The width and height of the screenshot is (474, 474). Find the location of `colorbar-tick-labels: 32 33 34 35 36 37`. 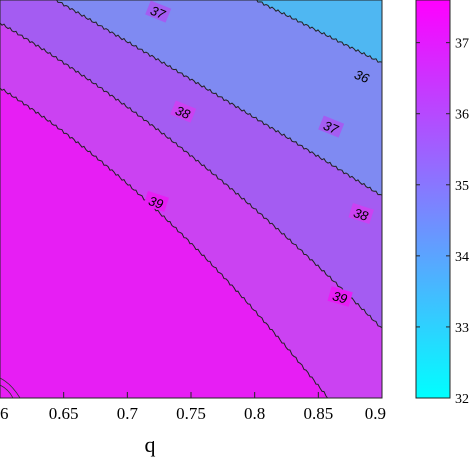

colorbar-tick-labels: 32 33 34 35 36 37 is located at coordinates (462, 222).